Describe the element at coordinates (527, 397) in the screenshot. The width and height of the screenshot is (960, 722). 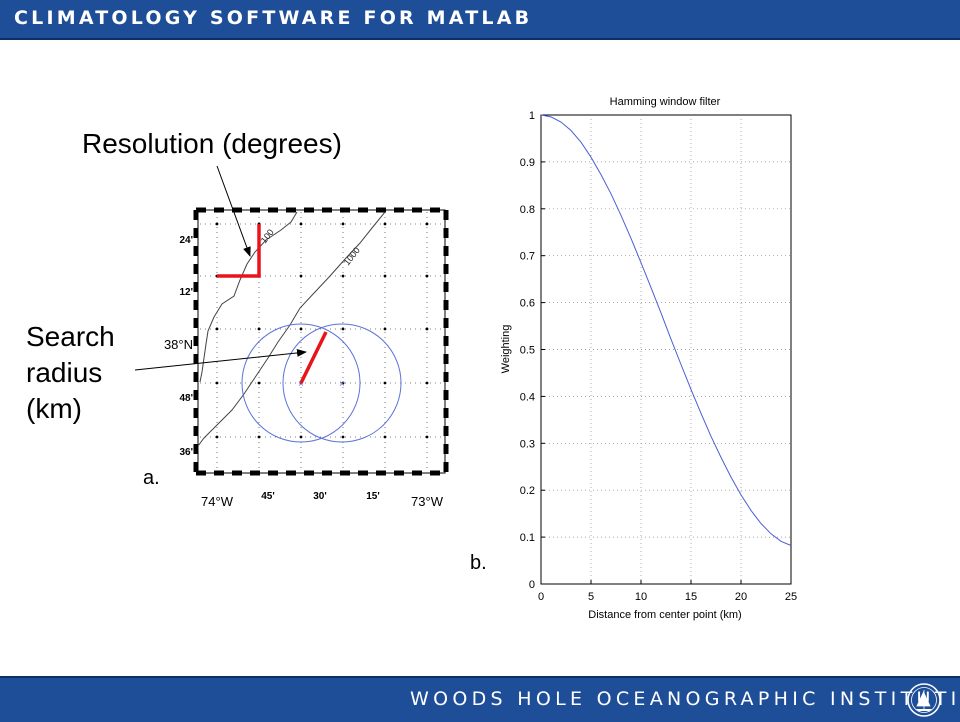
I see `y-tick-label: 0.4` at that location.